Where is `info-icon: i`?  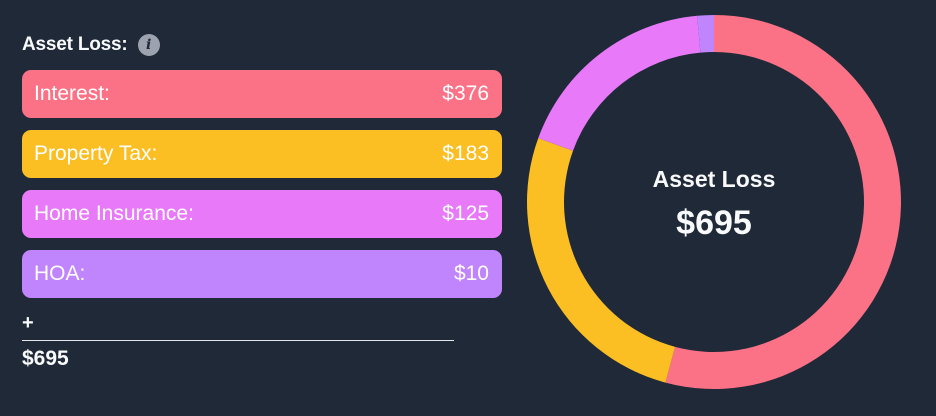
info-icon: i is located at coordinates (148, 45).